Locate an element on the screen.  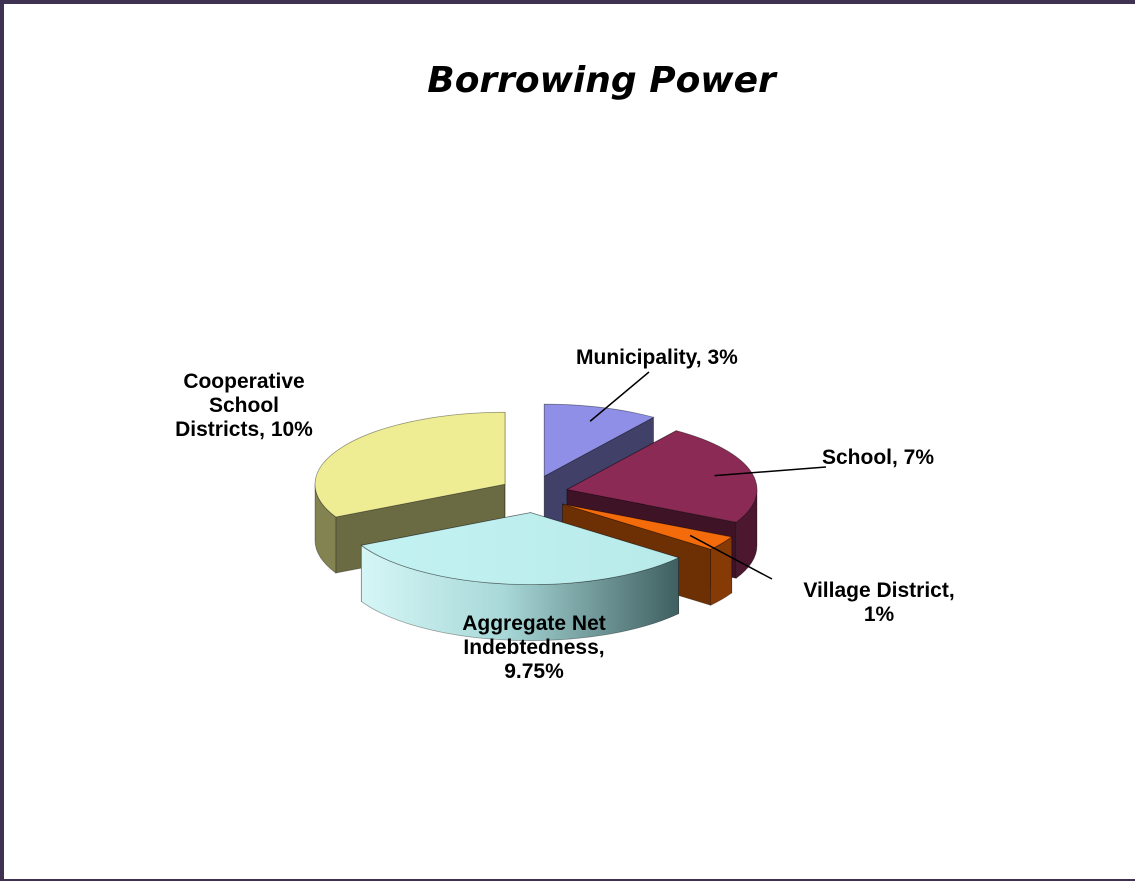
leader-line-municipality is located at coordinates (619, 396).